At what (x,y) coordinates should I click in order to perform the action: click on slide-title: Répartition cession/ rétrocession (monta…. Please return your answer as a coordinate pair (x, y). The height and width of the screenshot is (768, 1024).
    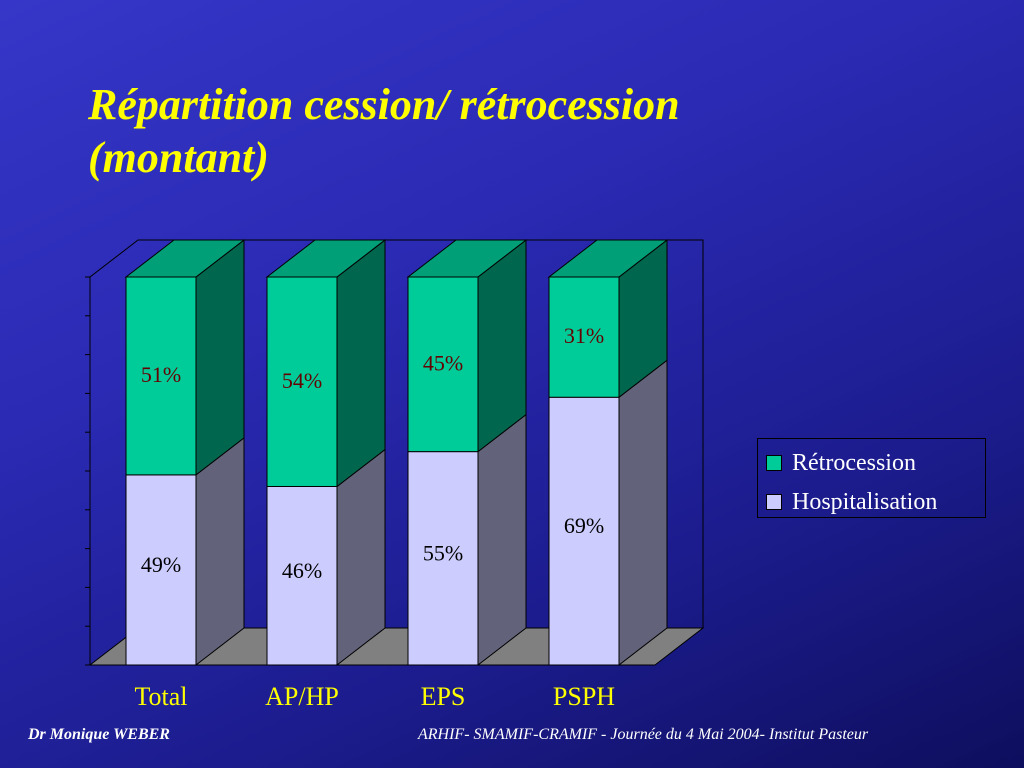
    Looking at the image, I should click on (468, 131).